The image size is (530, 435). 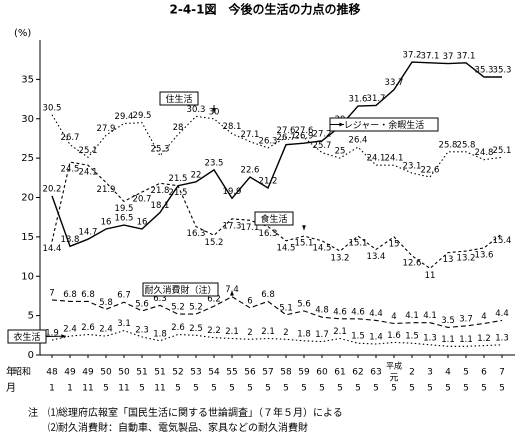 What do you see at coordinates (22, 33) in the screenshot?
I see `y-unit: (%)` at bounding box center [22, 33].